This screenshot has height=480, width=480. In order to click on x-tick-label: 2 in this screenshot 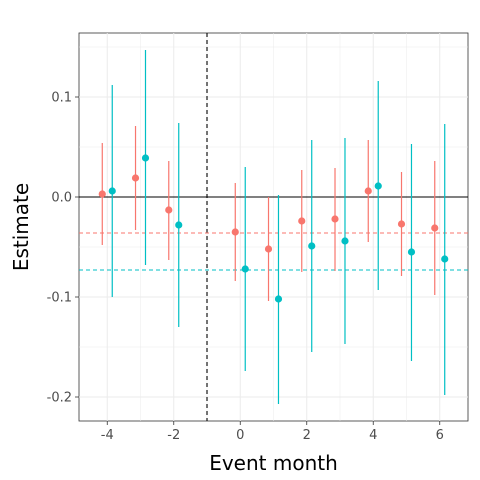, I will do `click(307, 435)`.